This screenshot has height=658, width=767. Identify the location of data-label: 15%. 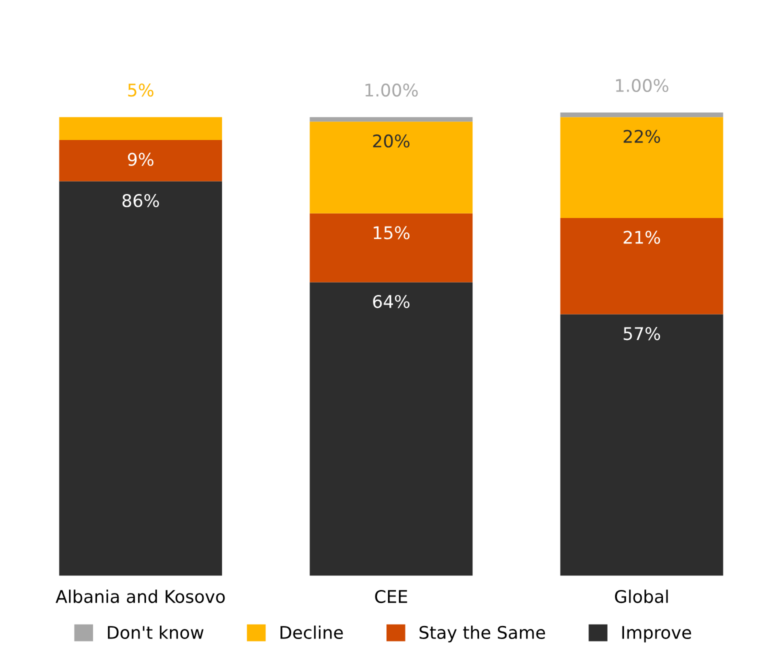
(392, 233).